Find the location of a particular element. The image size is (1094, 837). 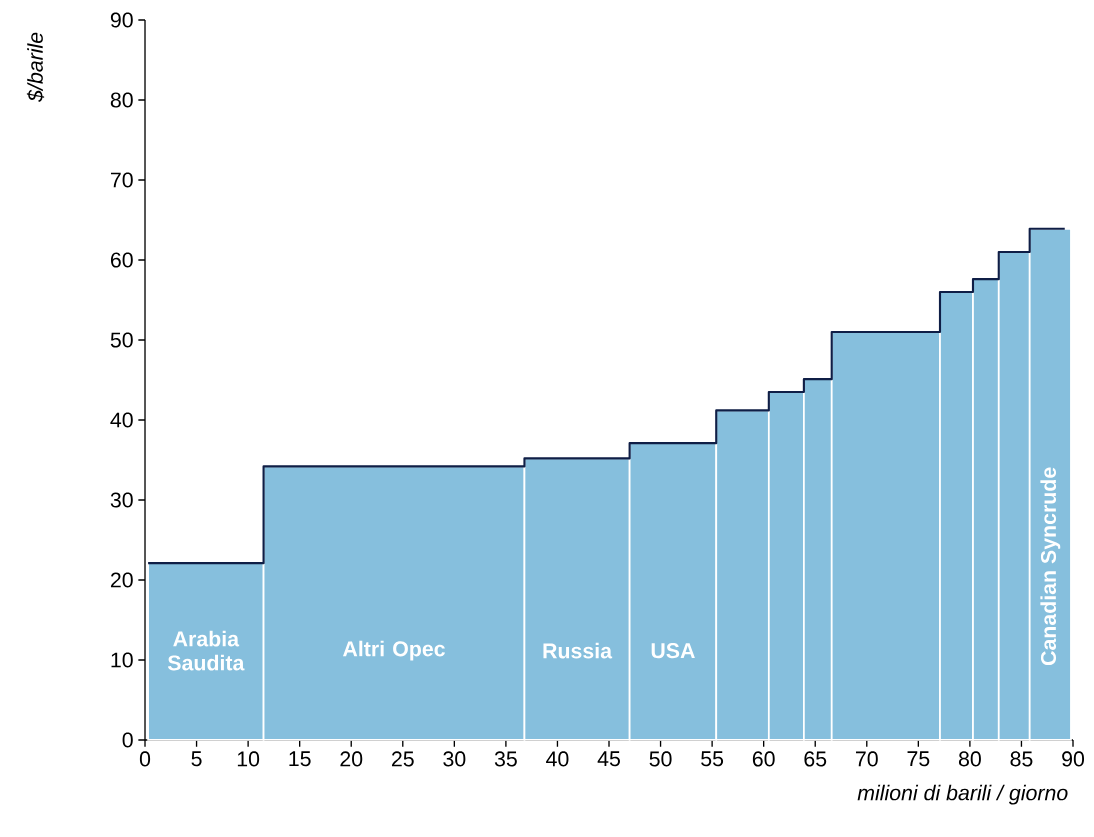

data-label: Canadian Syncrude is located at coordinates (1050, 566).